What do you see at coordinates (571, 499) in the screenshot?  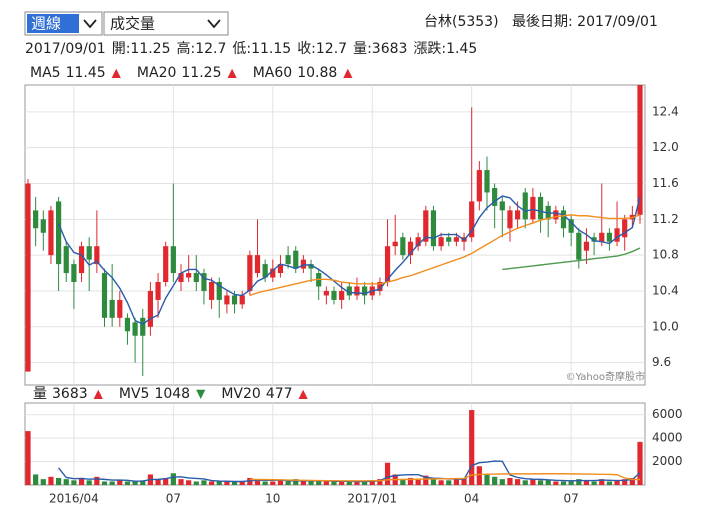 I see `x-tick-label: 07` at bounding box center [571, 499].